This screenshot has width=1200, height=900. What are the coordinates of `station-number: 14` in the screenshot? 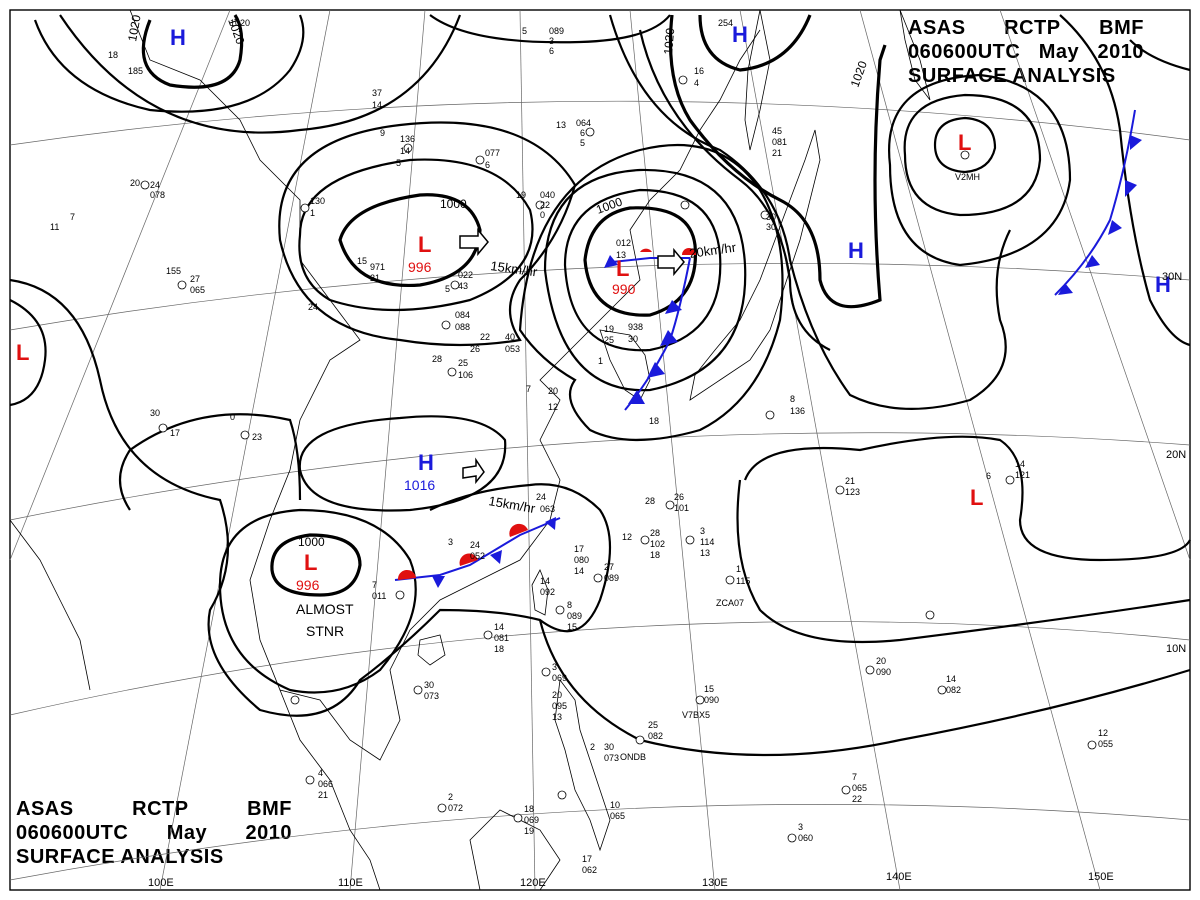 It's located at (1020, 464).